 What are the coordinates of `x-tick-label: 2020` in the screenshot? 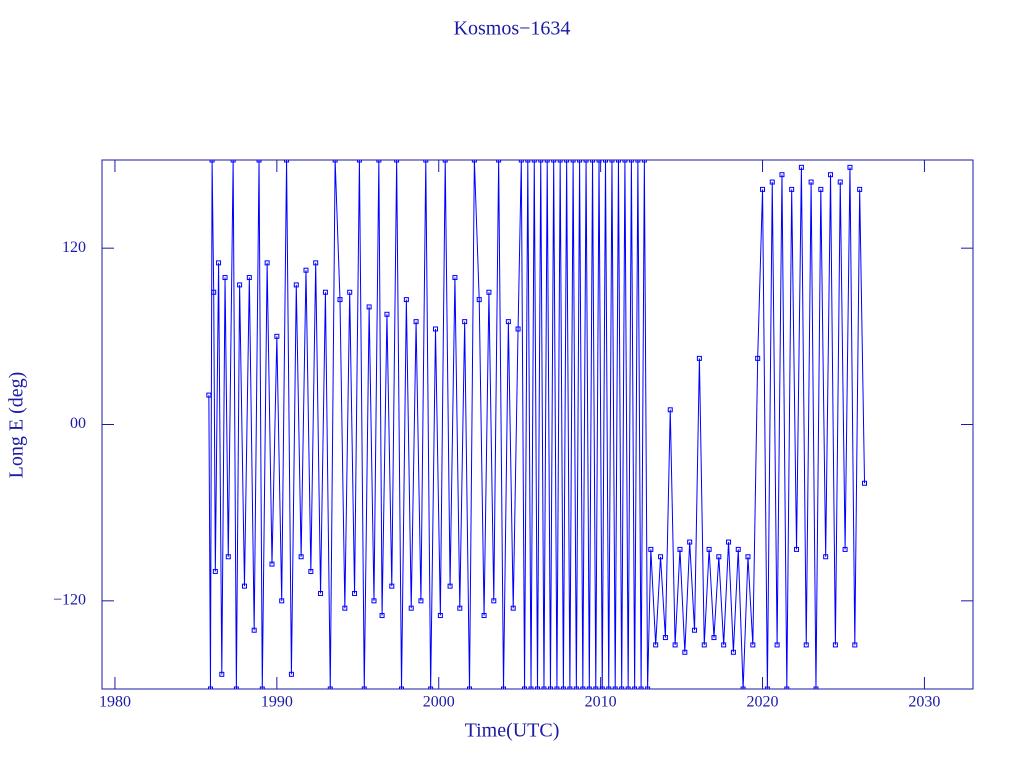 It's located at (763, 702).